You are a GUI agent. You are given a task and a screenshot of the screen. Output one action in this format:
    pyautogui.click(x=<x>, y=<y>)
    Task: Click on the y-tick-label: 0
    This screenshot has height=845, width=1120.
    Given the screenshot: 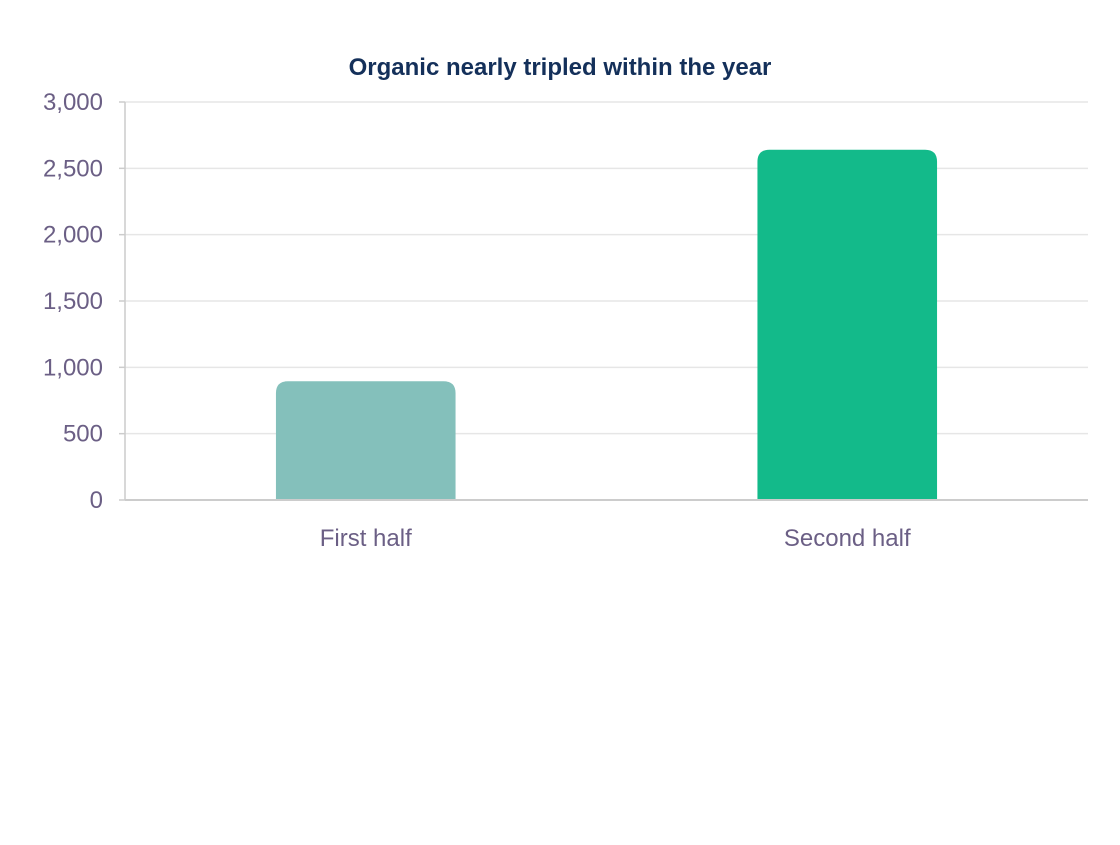 What is the action you would take?
    pyautogui.click(x=96, y=500)
    